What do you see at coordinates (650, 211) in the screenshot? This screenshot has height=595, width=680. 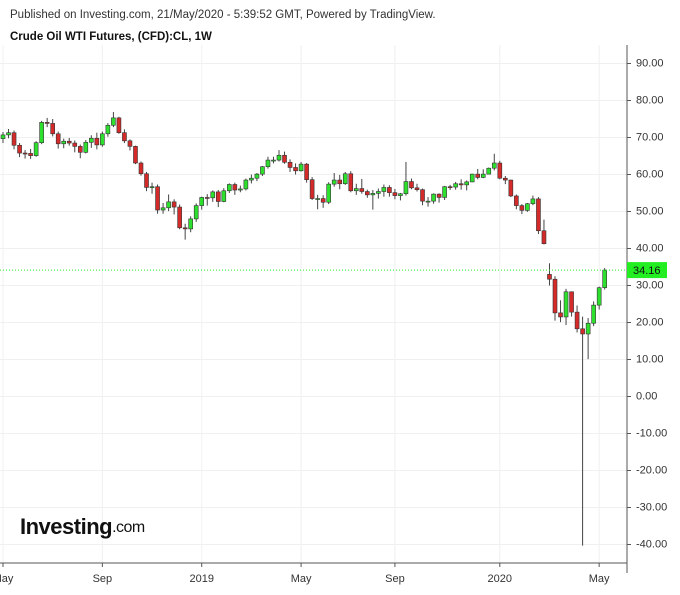 I see `y-tick-label: 50.00` at bounding box center [650, 211].